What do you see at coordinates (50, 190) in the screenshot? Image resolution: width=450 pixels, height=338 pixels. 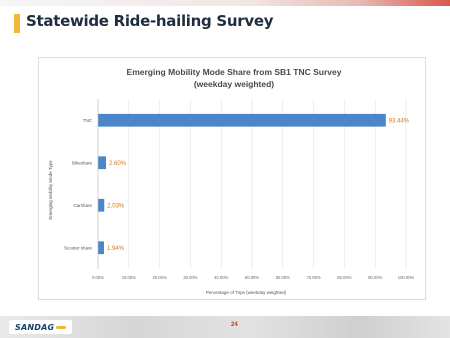 I see `y-axis-label: Emerging Mobility Mode Type` at bounding box center [50, 190].